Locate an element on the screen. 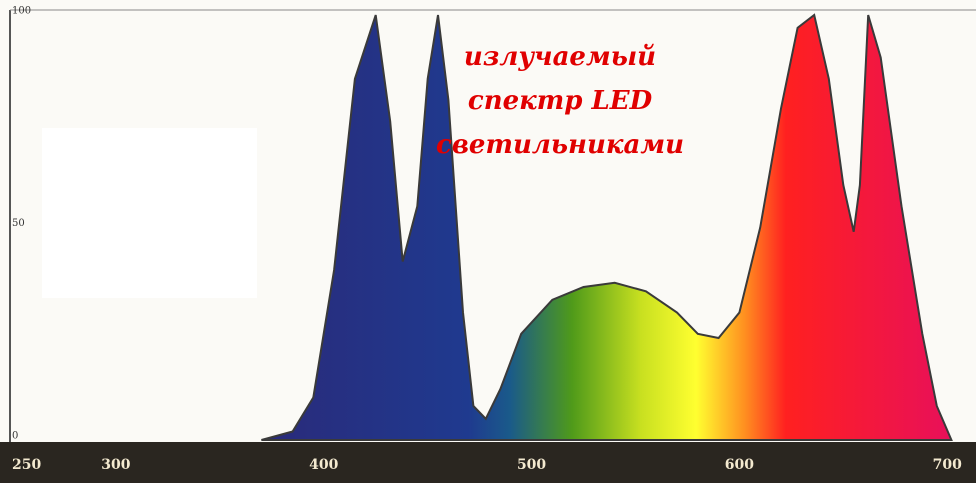  x-tick-label: 250 is located at coordinates (26, 465).